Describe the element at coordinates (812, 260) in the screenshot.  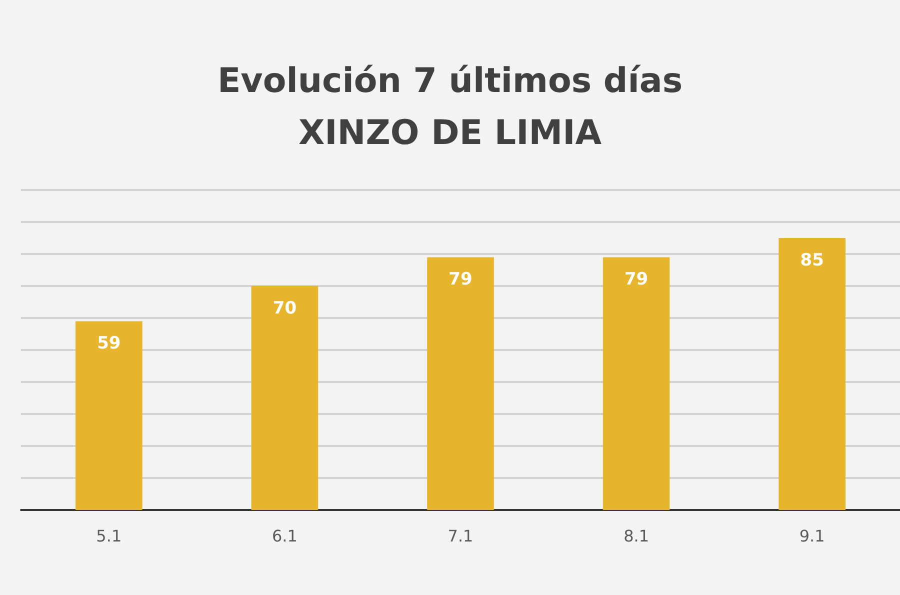
I see `data-label: 85` at that location.